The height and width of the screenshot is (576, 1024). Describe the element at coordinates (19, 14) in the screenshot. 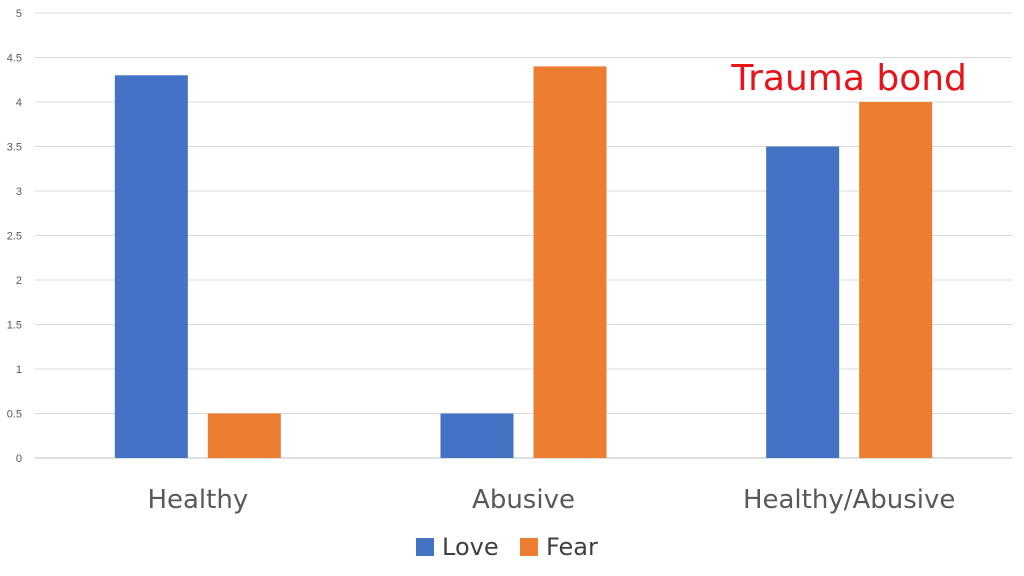

I see `y-tick-label: 5` at that location.